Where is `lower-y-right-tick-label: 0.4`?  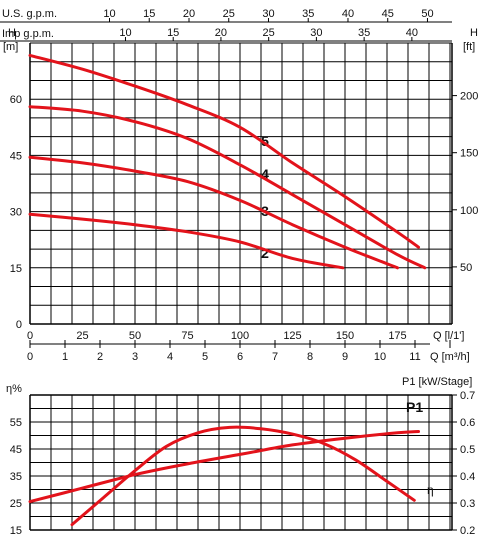 lower-y-right-tick-label: 0.4 is located at coordinates (467, 477).